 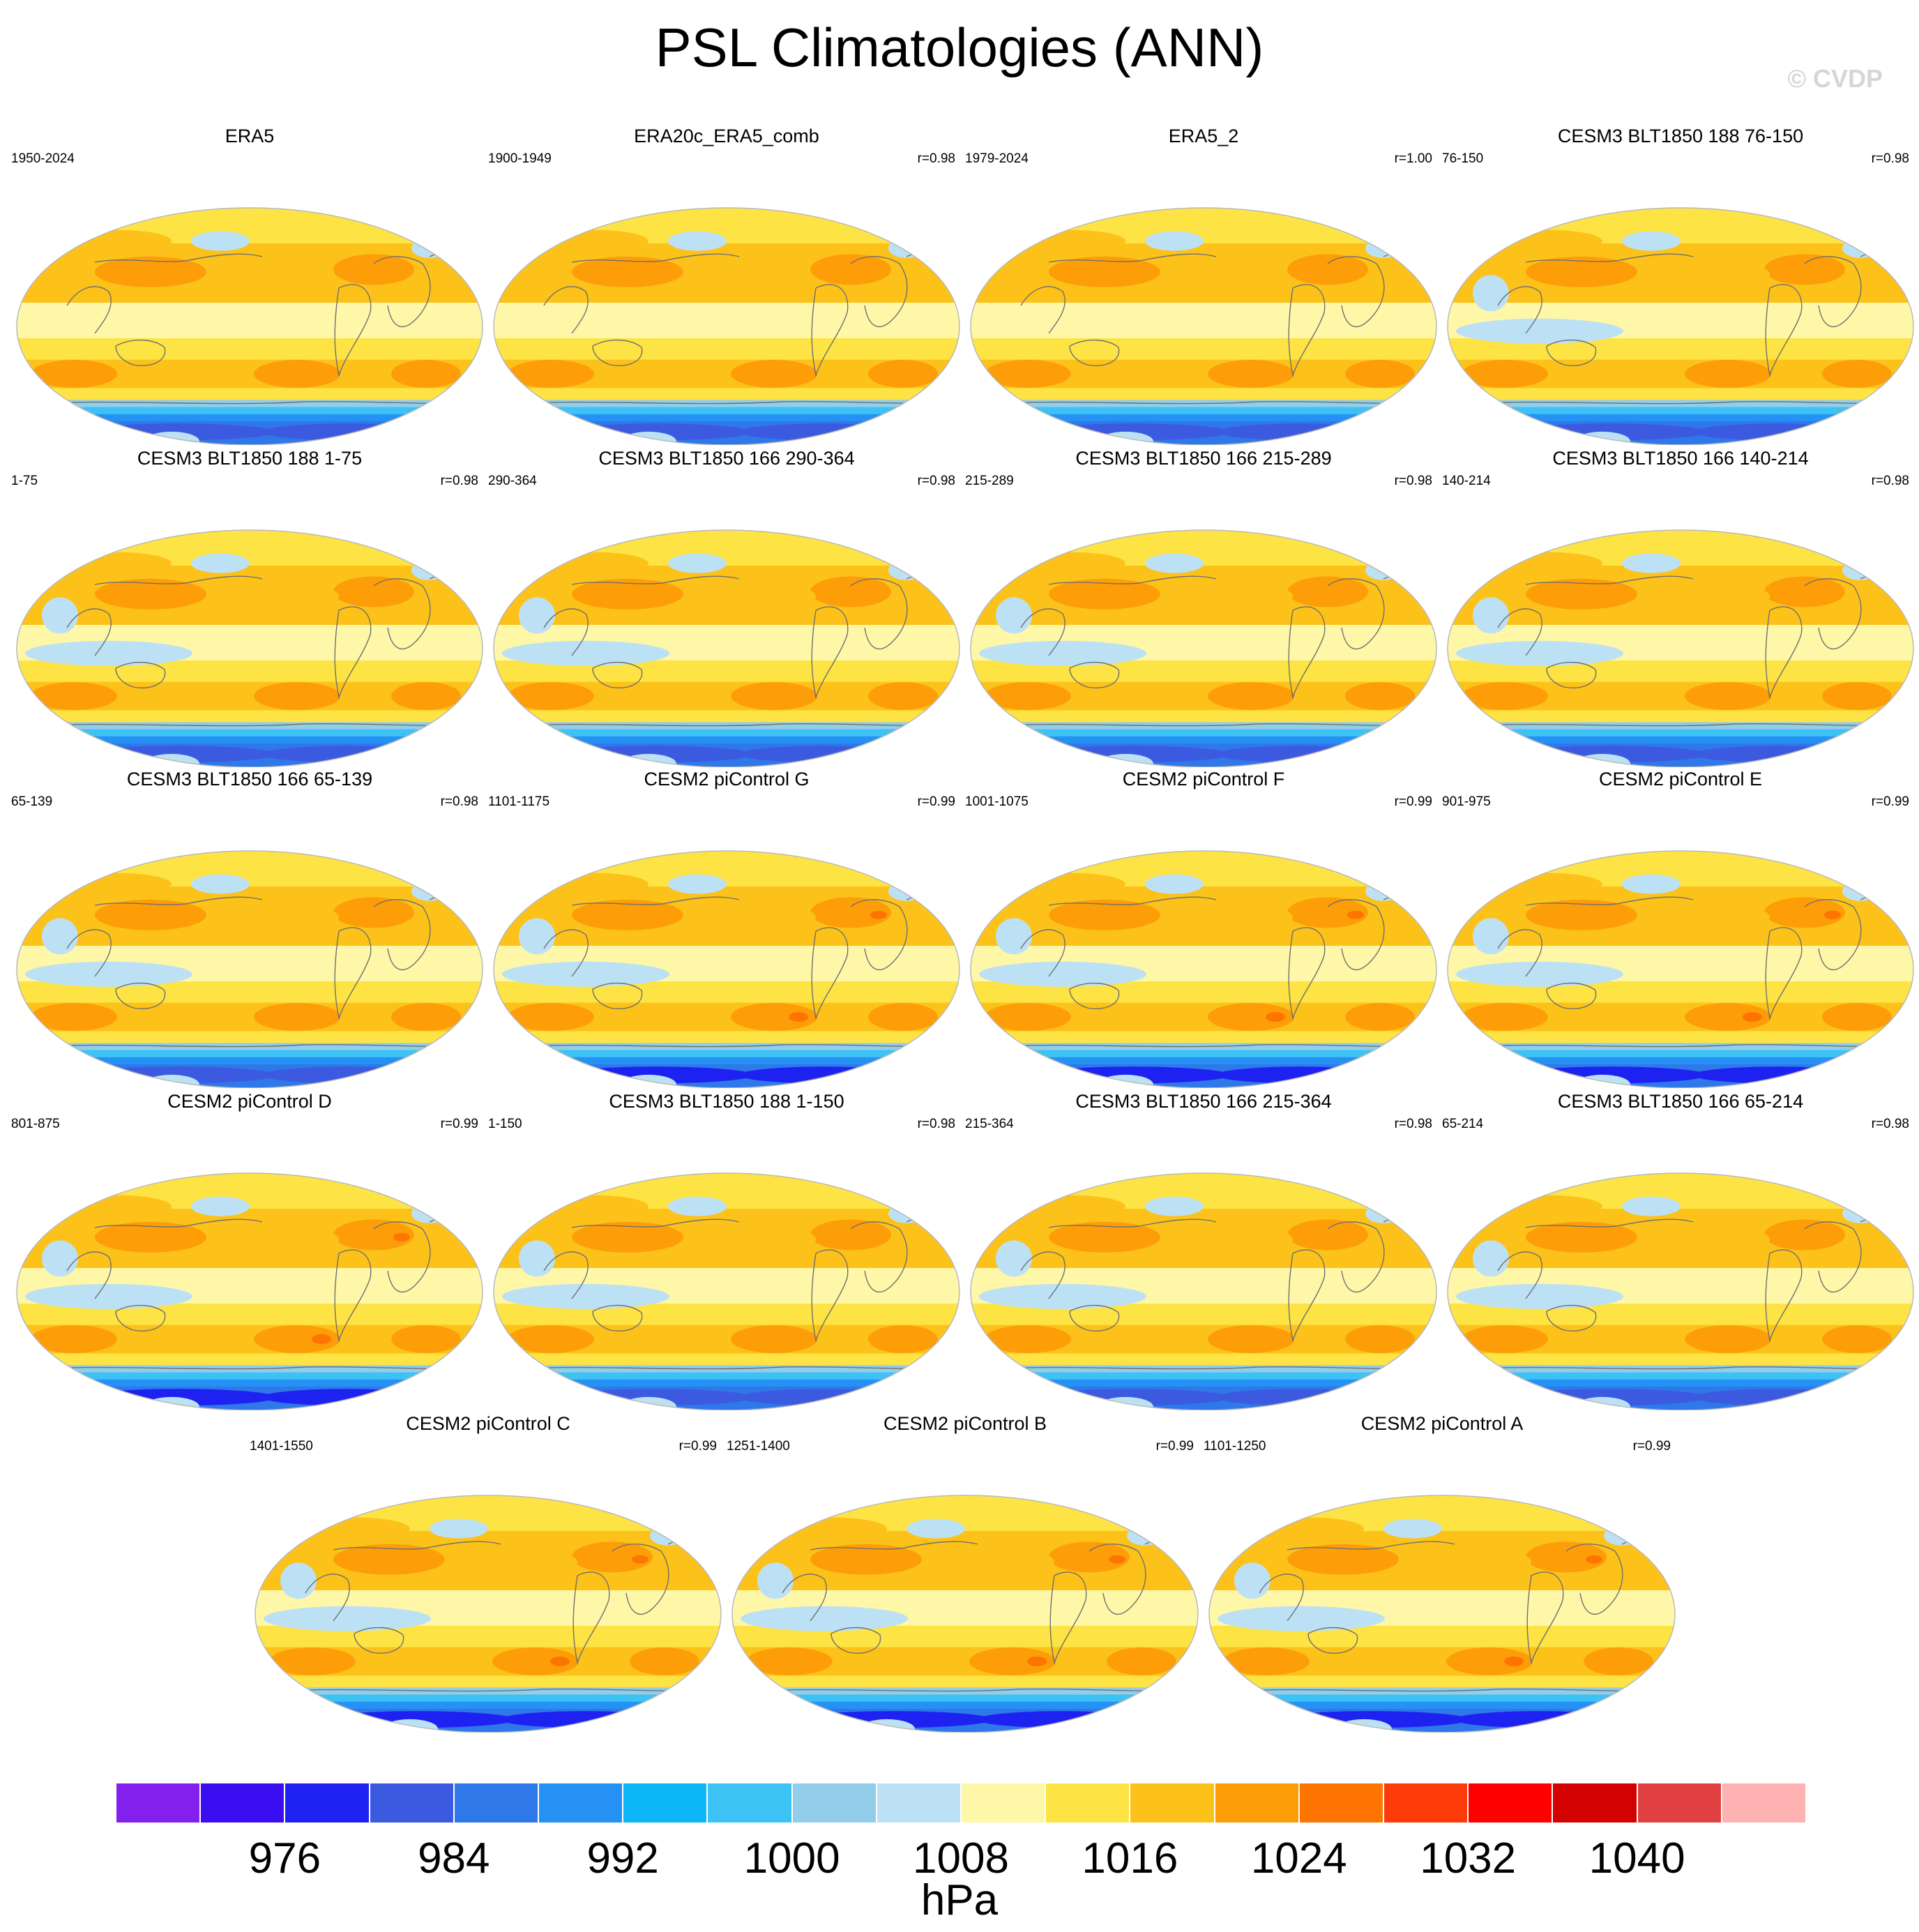 What do you see at coordinates (1680, 459) in the screenshot?
I see `panel-title: CESM3 BLT1850 166 140-214` at bounding box center [1680, 459].